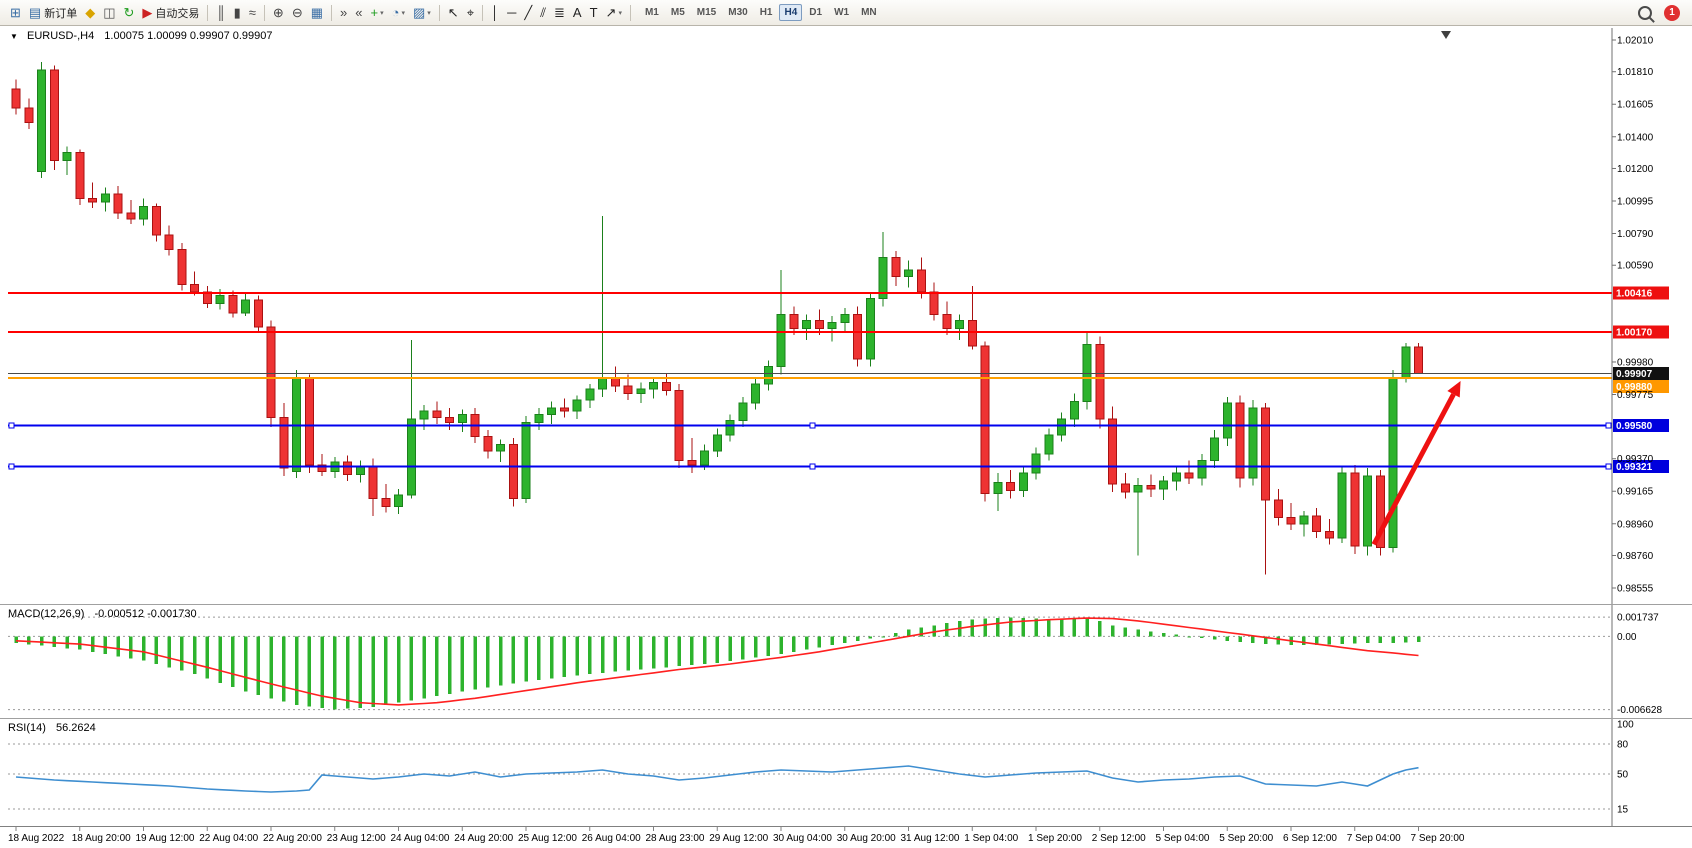  I want to click on timeframe-D1: D1, so click(816, 12).